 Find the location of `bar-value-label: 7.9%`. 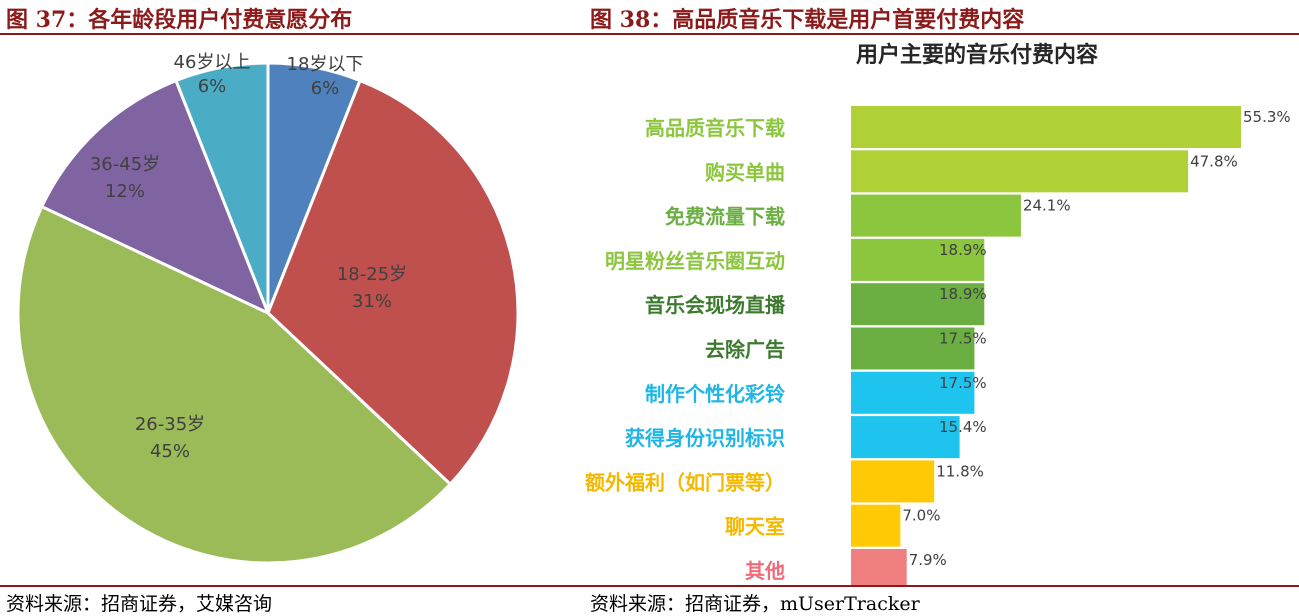

bar-value-label: 7.9% is located at coordinates (928, 560).